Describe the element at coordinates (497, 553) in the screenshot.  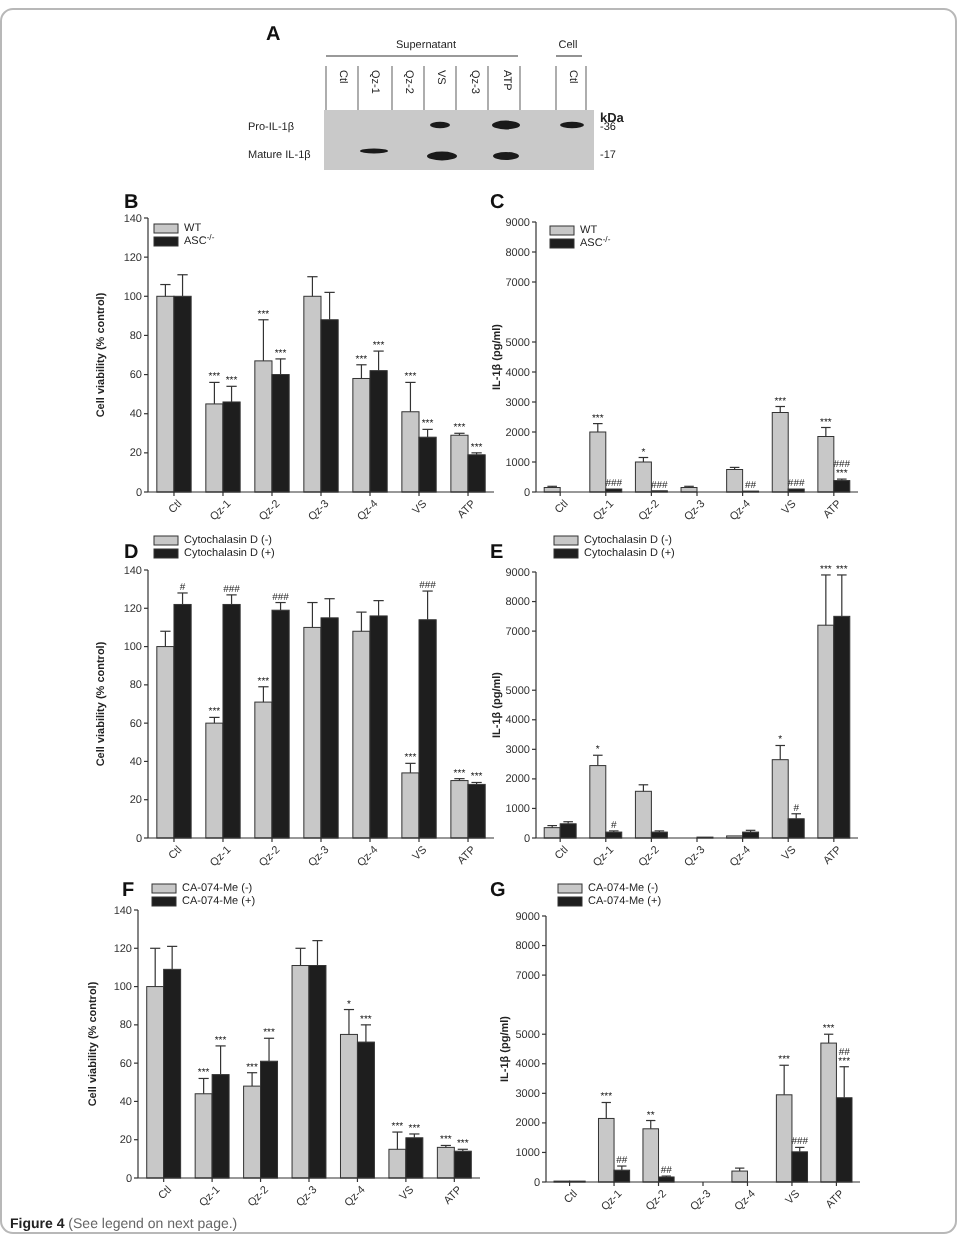
I see `chart-title: E` at that location.